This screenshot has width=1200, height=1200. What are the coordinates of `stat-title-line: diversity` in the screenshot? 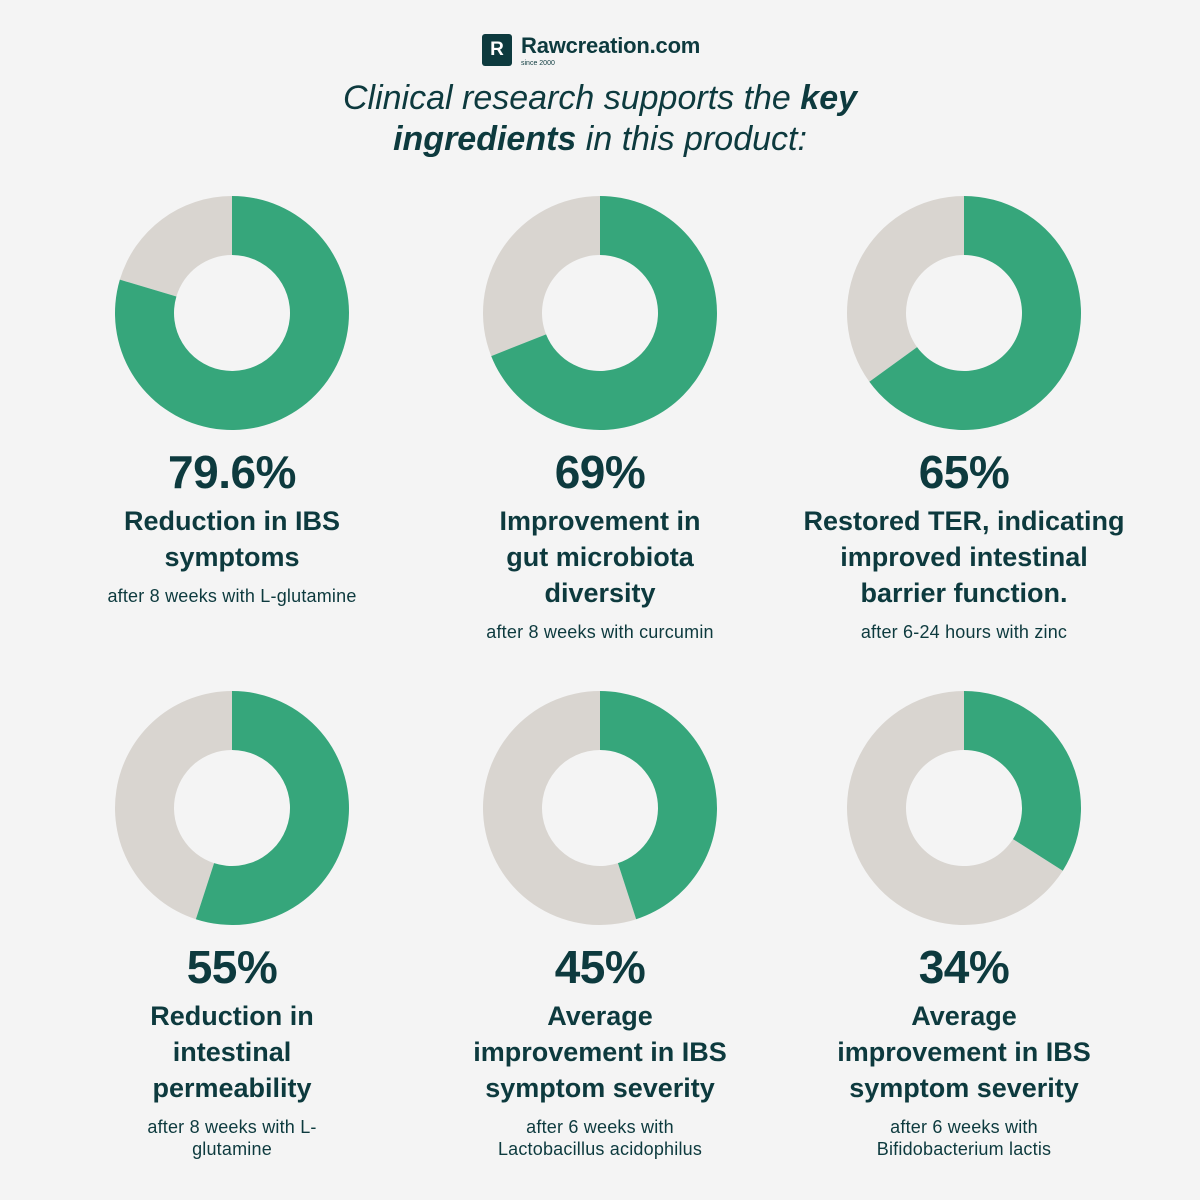 It's located at (600, 593).